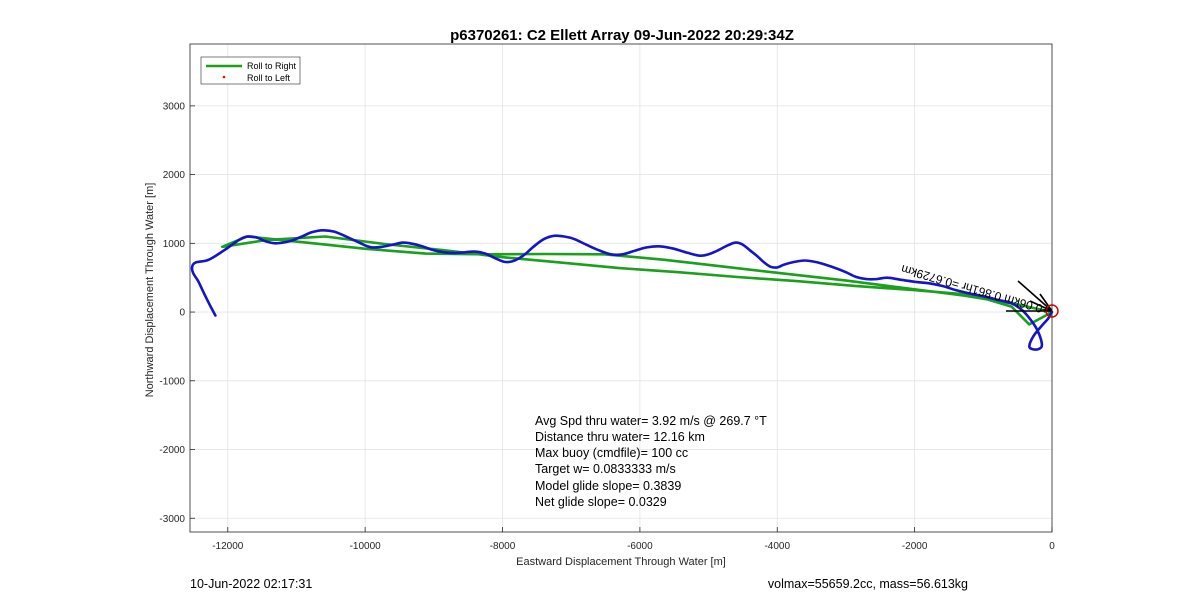 The width and height of the screenshot is (1200, 601). What do you see at coordinates (224, 77) in the screenshot?
I see `legend-swatch-roll-left` at bounding box center [224, 77].